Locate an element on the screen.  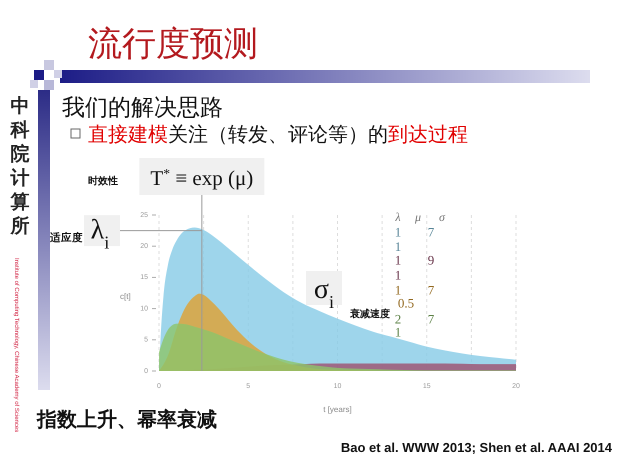
text: Bao et al. WWW 2013; Shen et al. AAAI 2014 is located at coordinates (476, 447).